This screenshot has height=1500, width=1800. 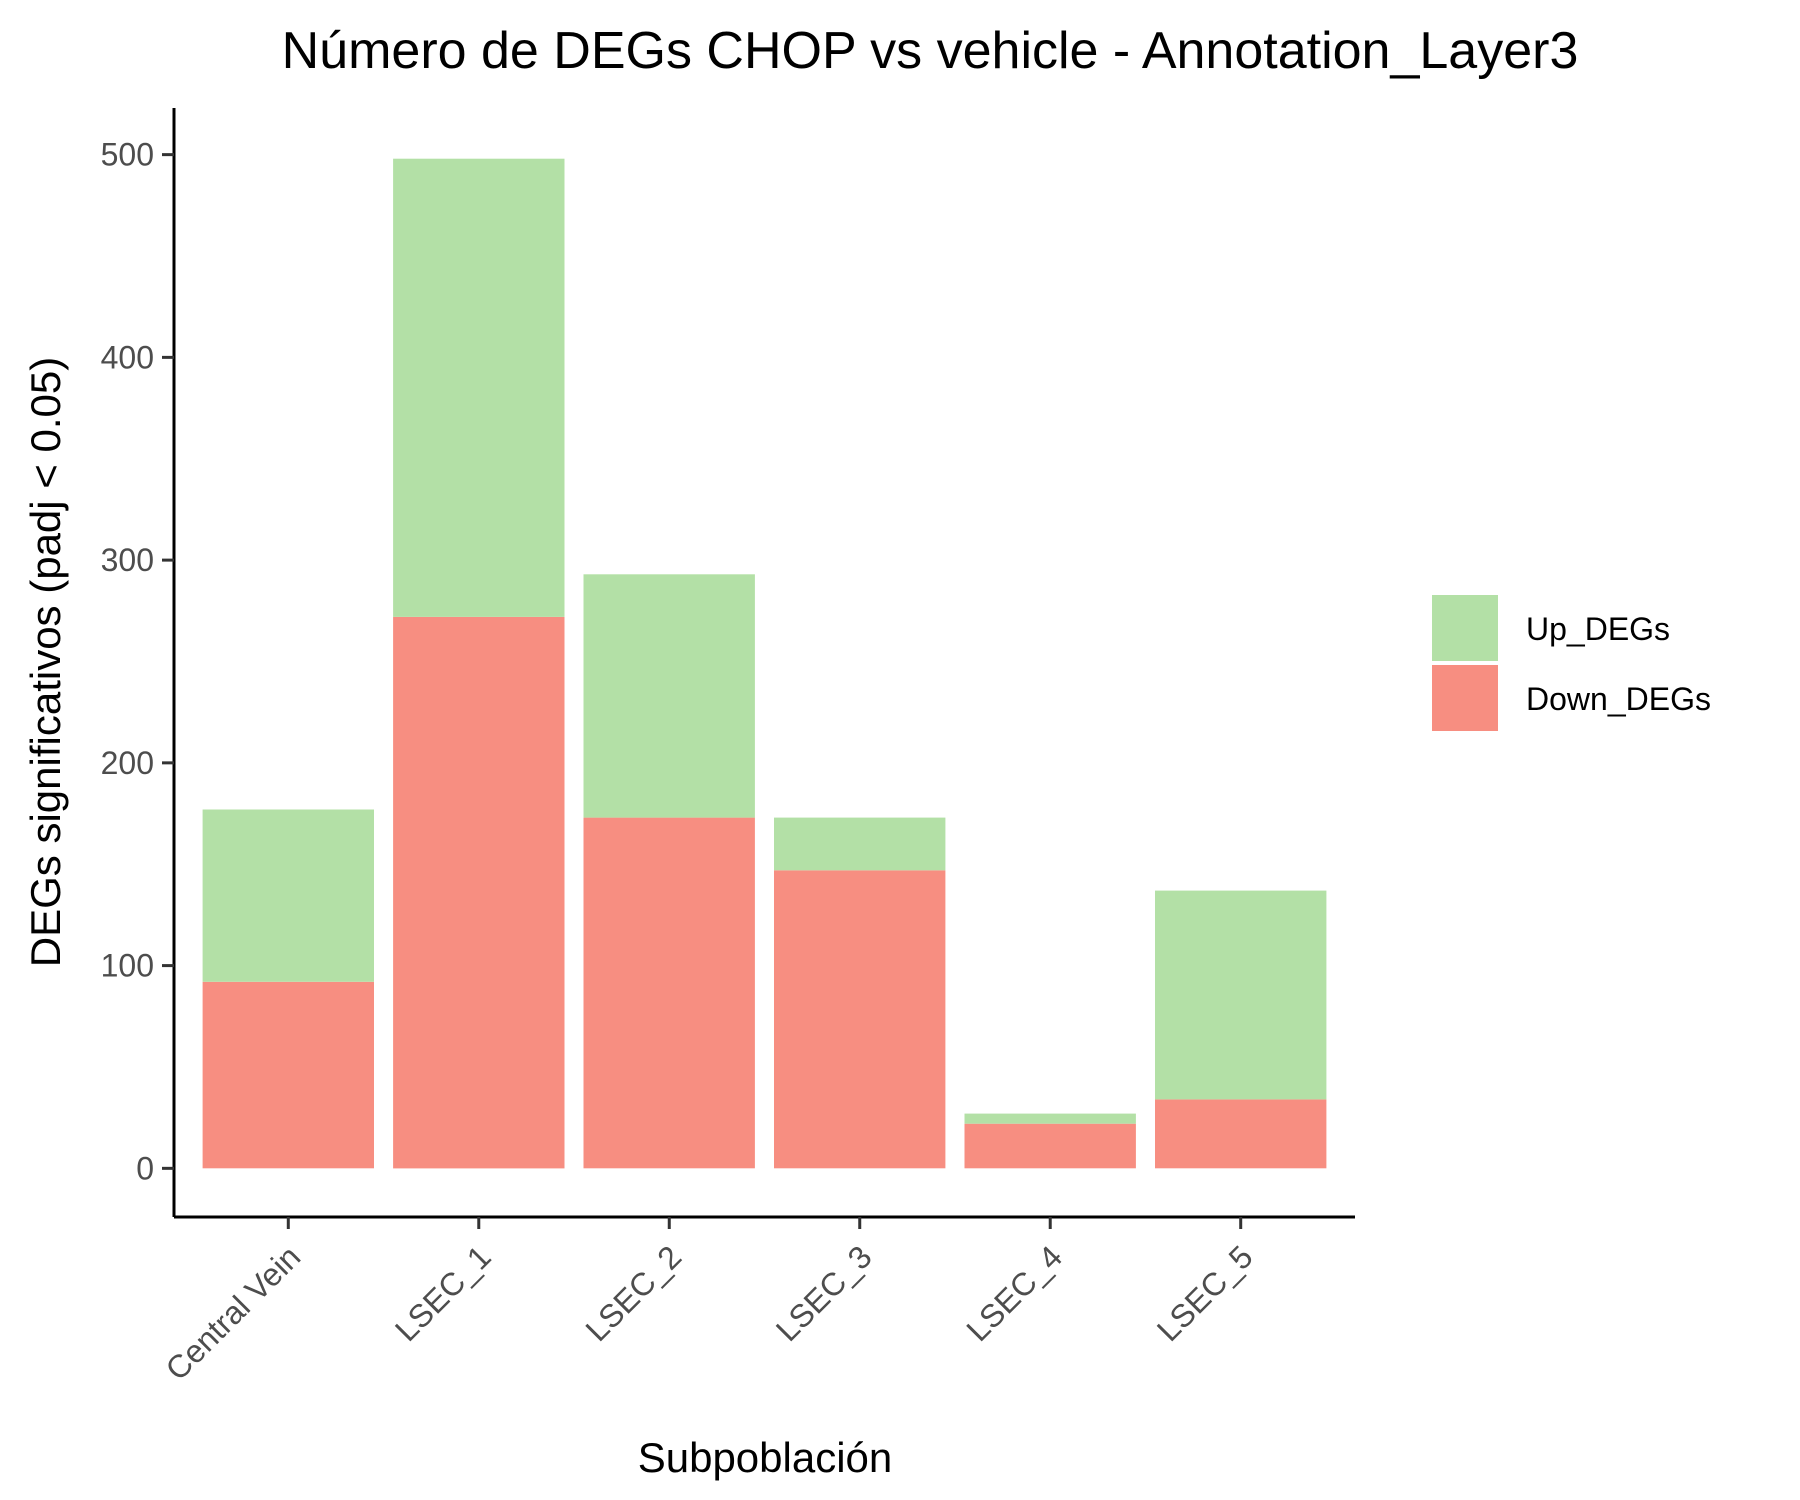 What do you see at coordinates (443, 1293) in the screenshot?
I see `x-tick-label: LSEC_1` at bounding box center [443, 1293].